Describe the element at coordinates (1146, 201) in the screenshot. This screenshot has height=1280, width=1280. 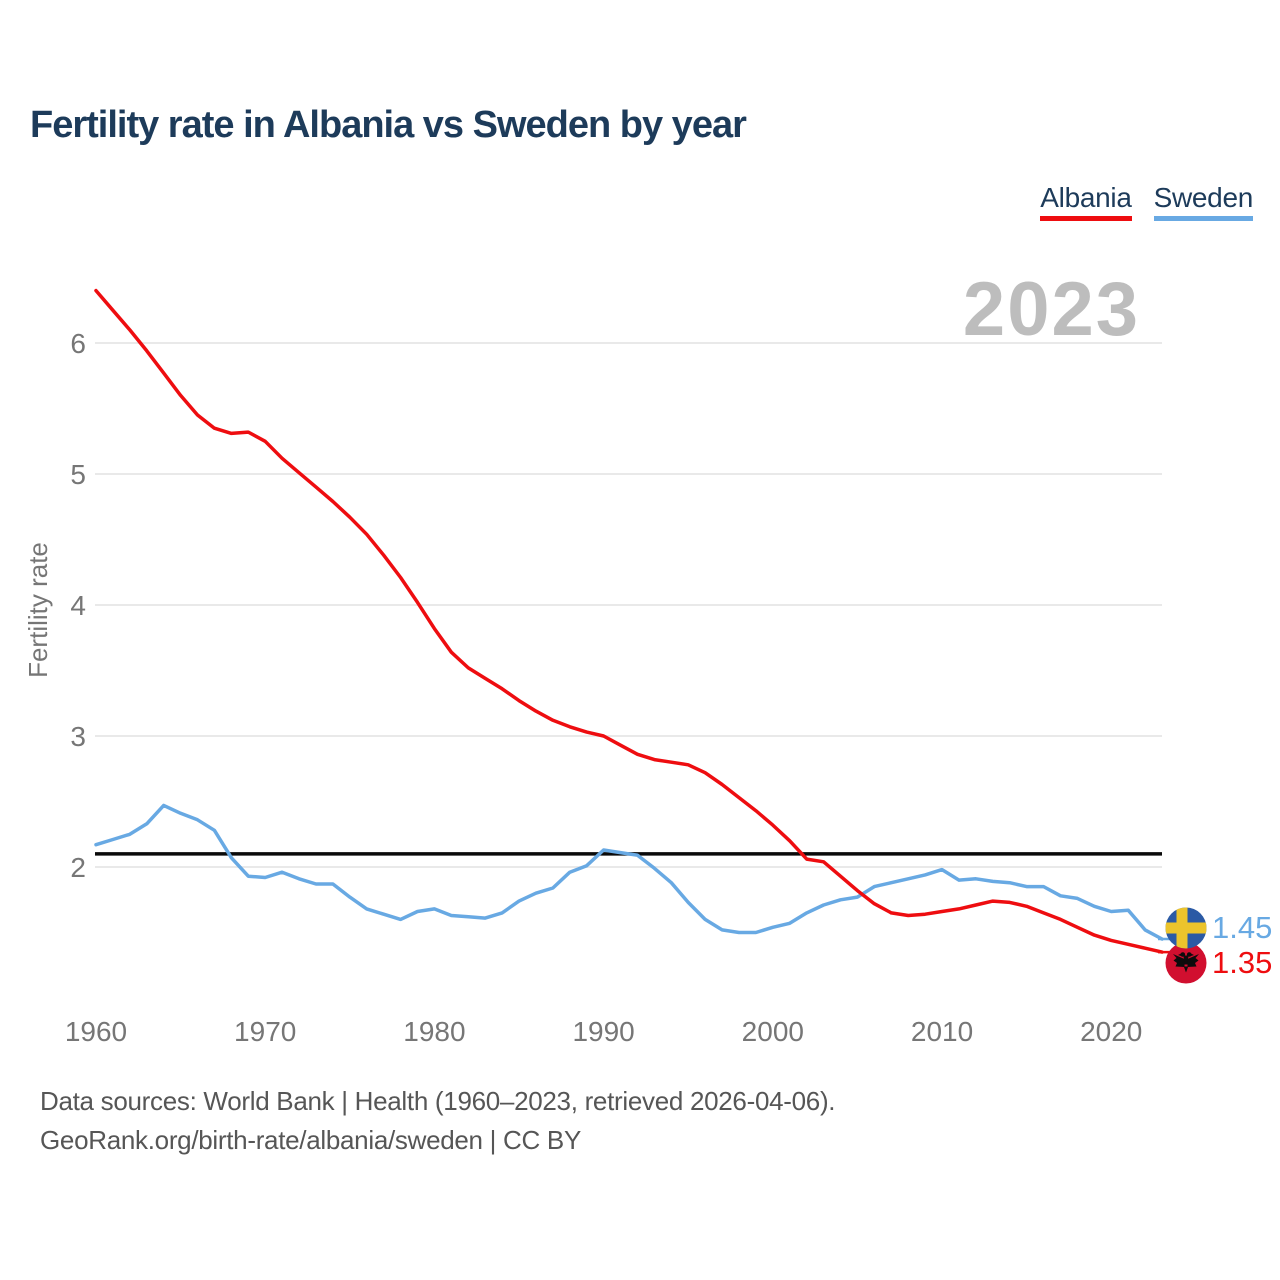
I see `legend: Albania Sweden` at that location.